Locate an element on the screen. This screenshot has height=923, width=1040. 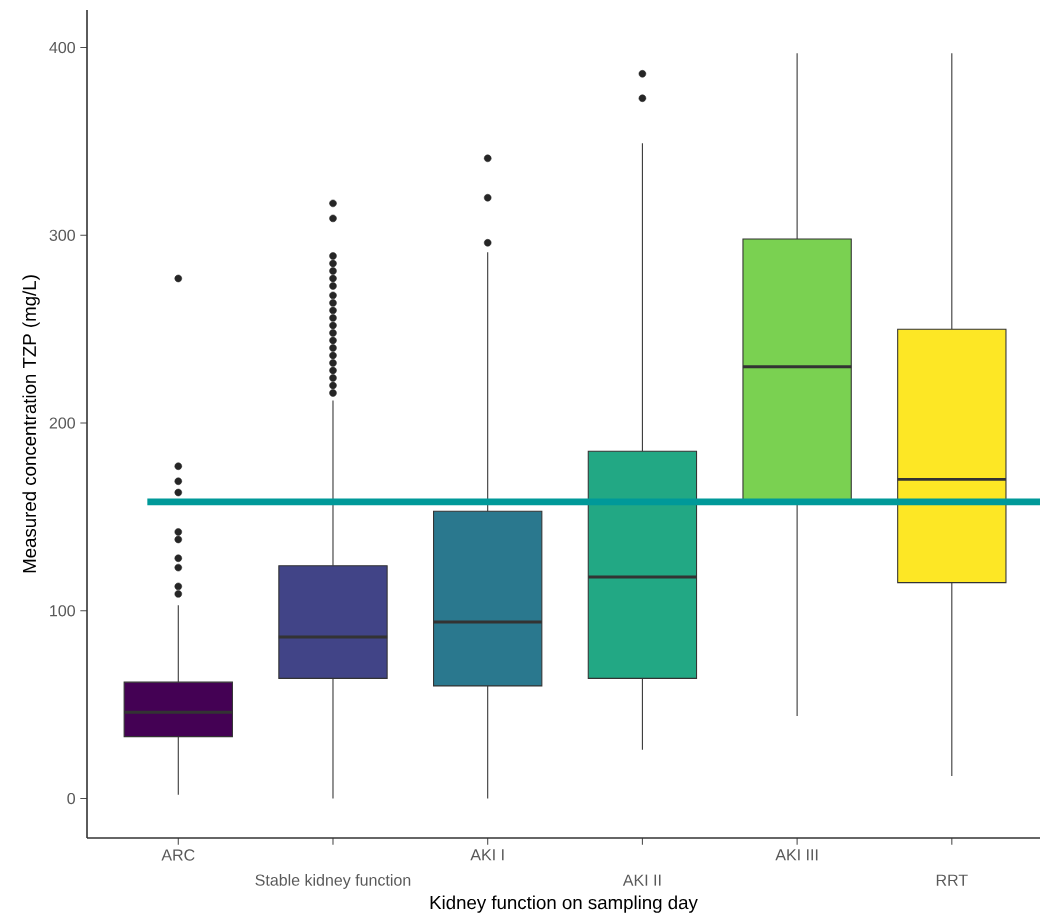
x-tick-label: RRT is located at coordinates (952, 880).